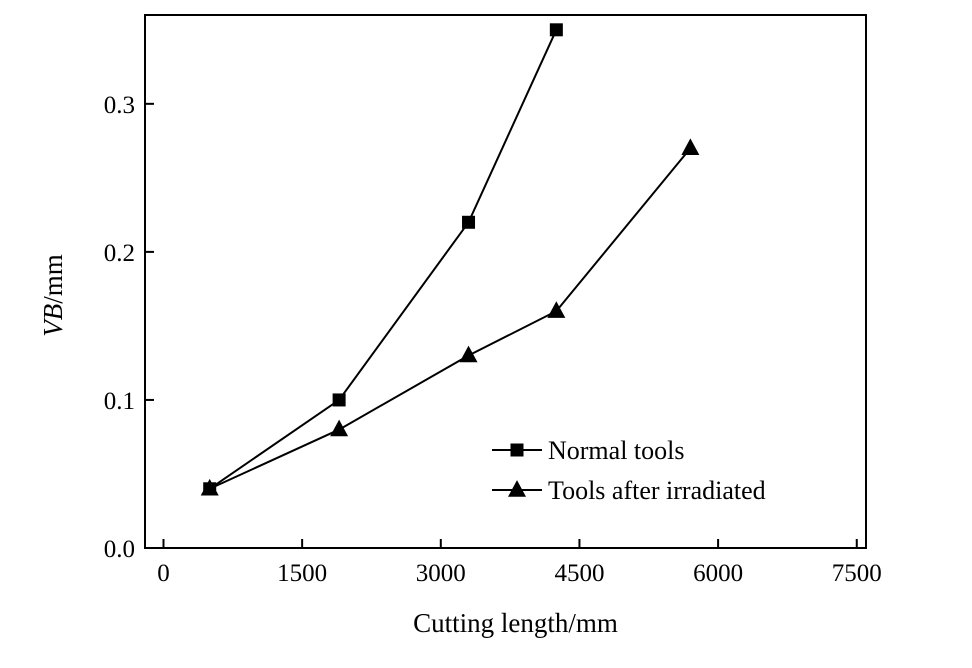 This screenshot has width=972, height=668. Describe the element at coordinates (517, 450) in the screenshot. I see `legend-marker-square` at that location.